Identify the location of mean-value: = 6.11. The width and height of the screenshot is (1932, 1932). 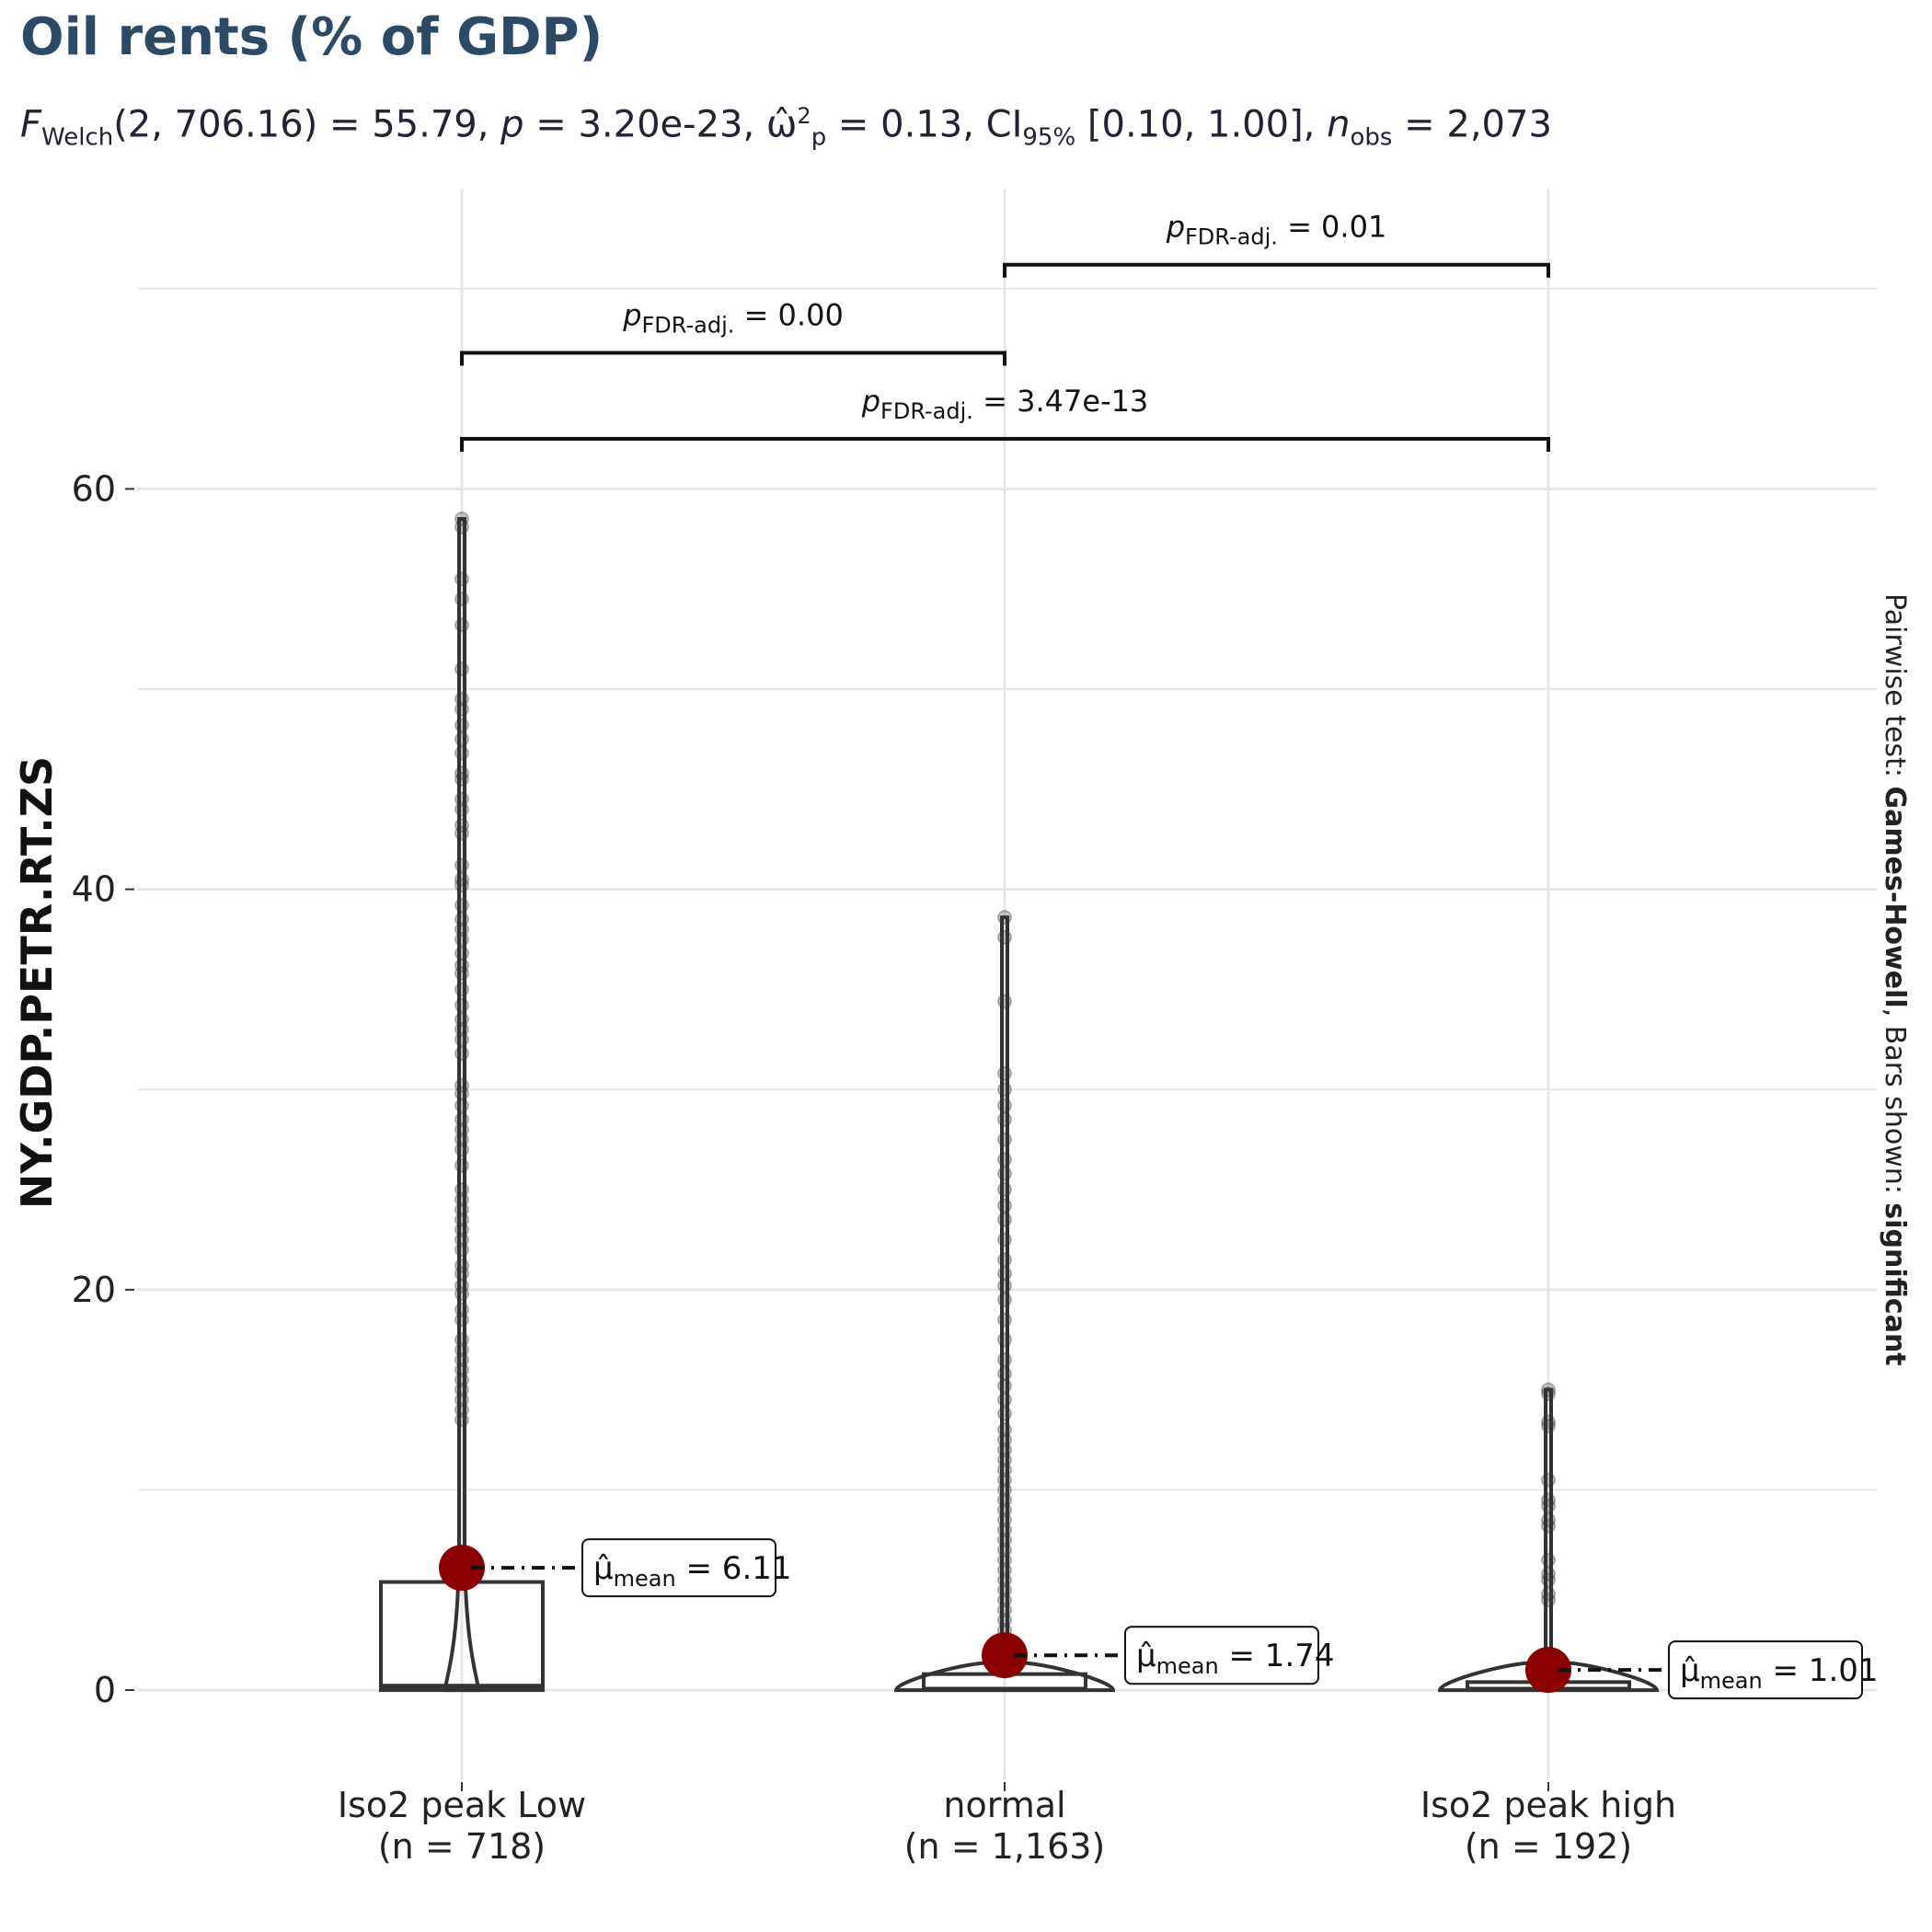
(734, 1568).